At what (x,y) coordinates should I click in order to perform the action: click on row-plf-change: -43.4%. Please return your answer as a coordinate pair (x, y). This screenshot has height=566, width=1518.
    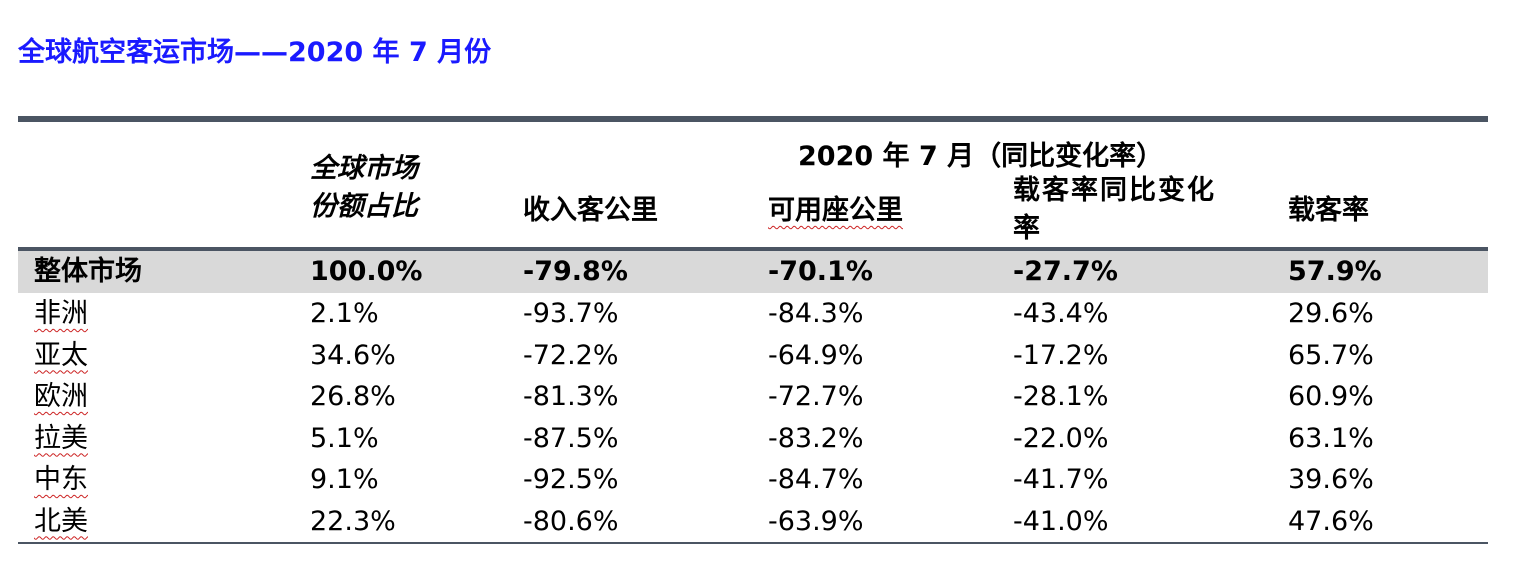
    Looking at the image, I should click on (1061, 313).